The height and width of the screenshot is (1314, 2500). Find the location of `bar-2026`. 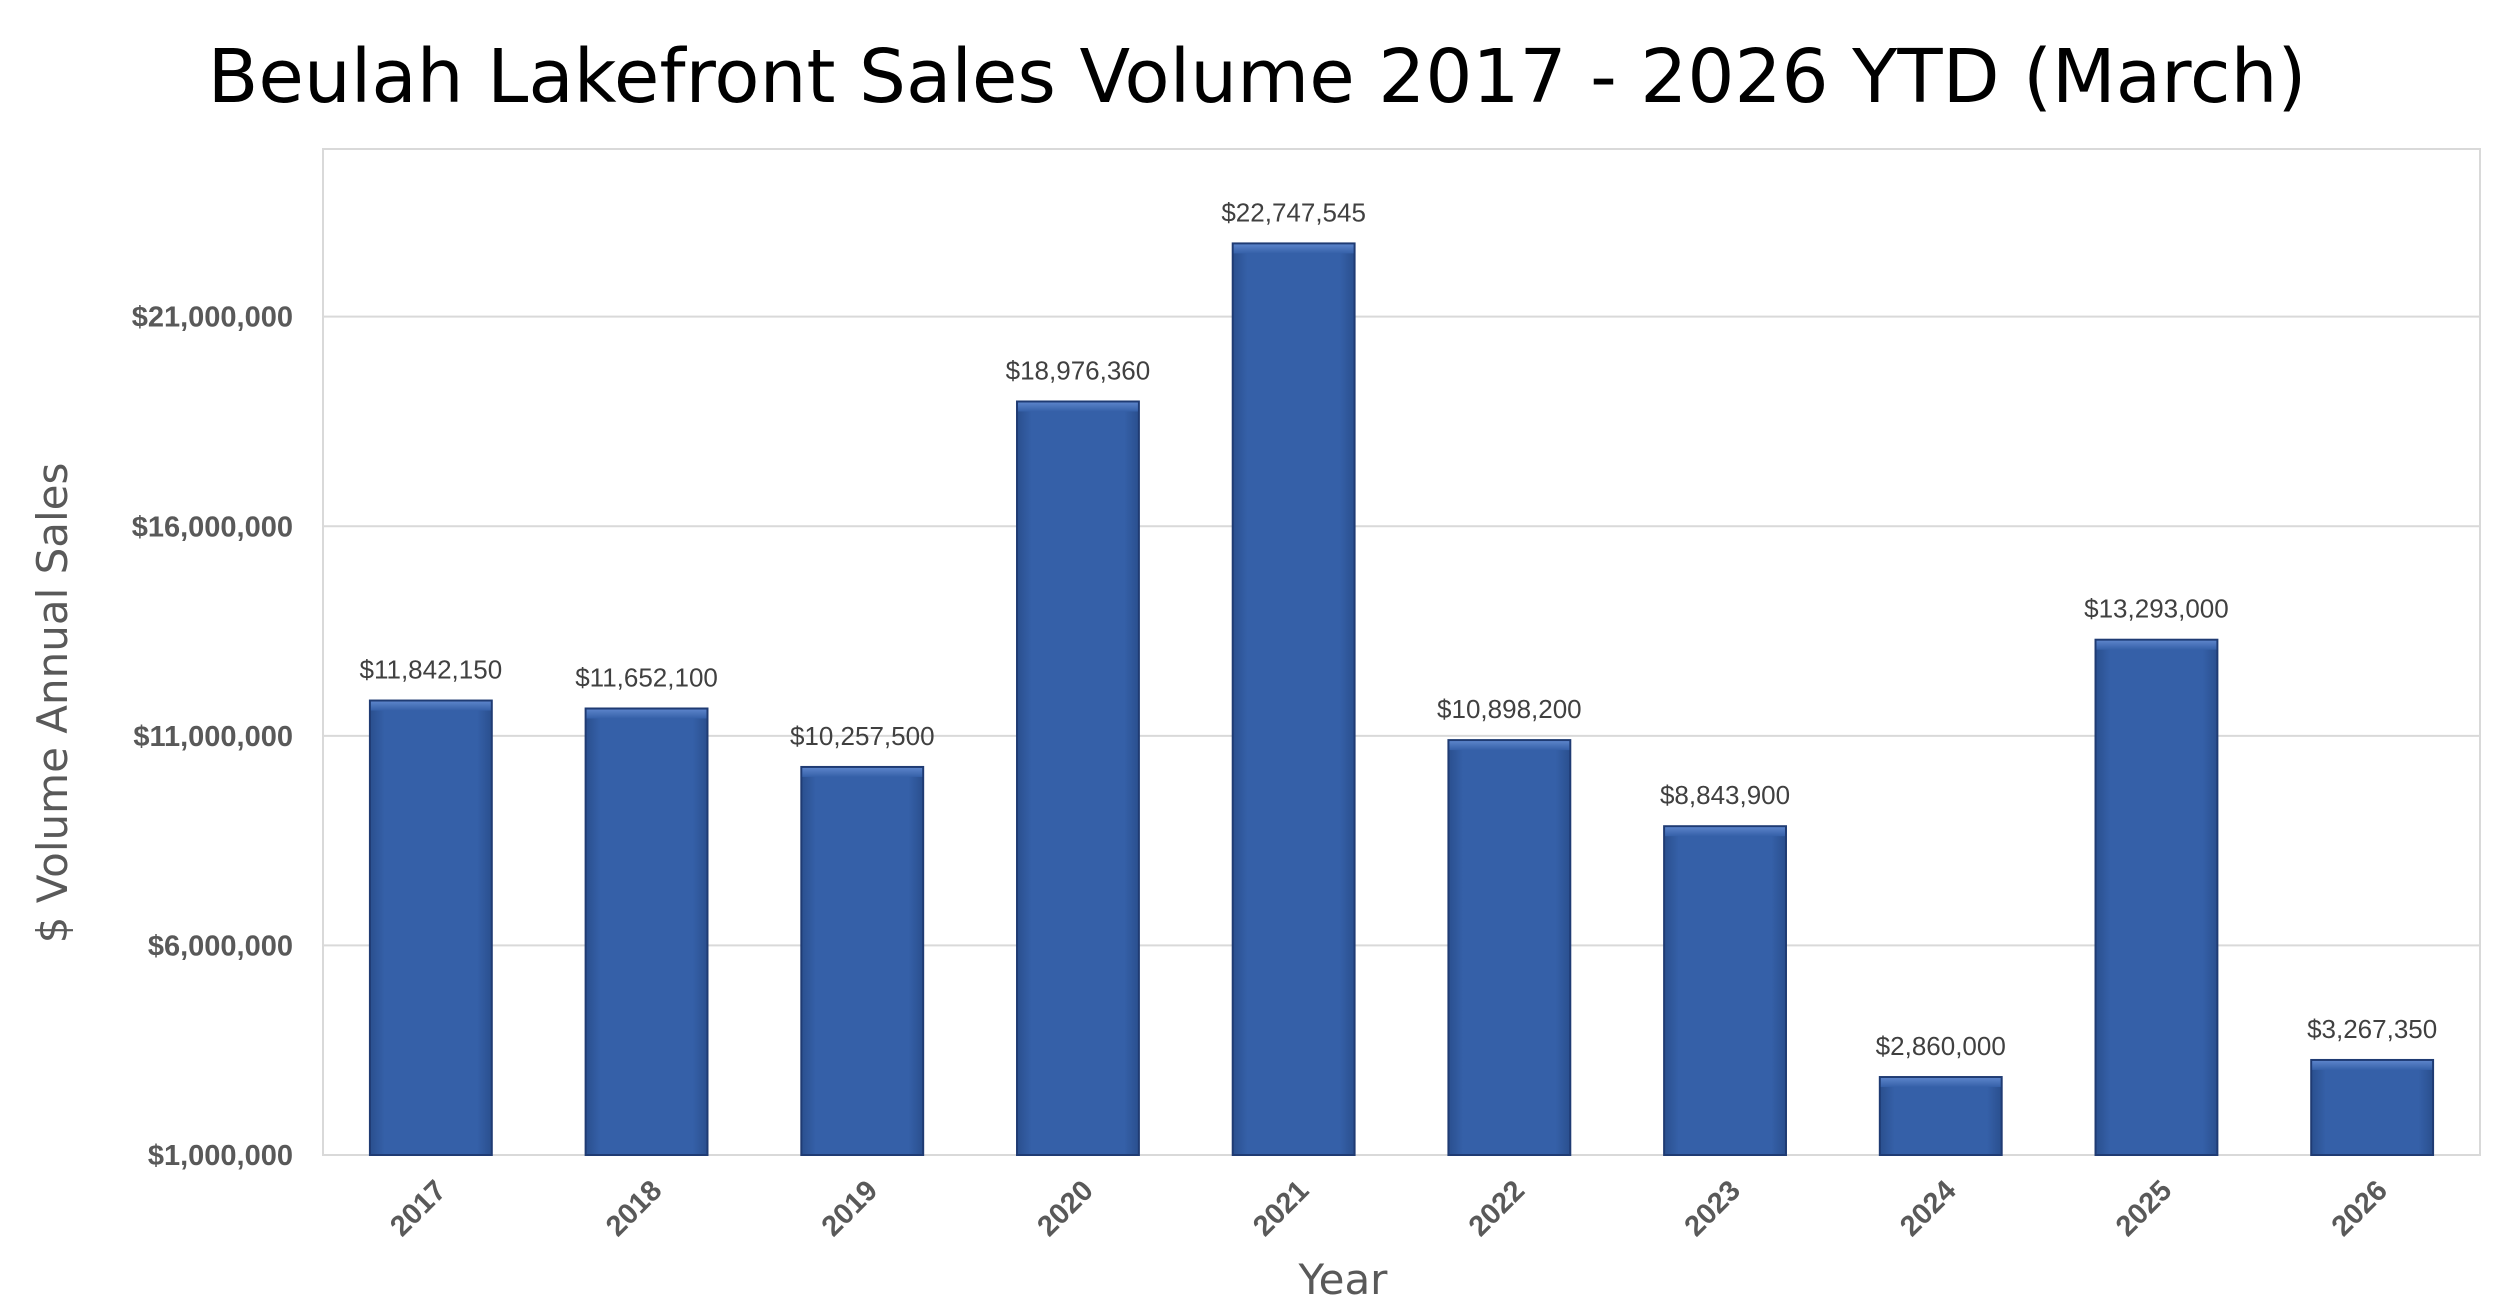

bar-2026 is located at coordinates (2372, 1107).